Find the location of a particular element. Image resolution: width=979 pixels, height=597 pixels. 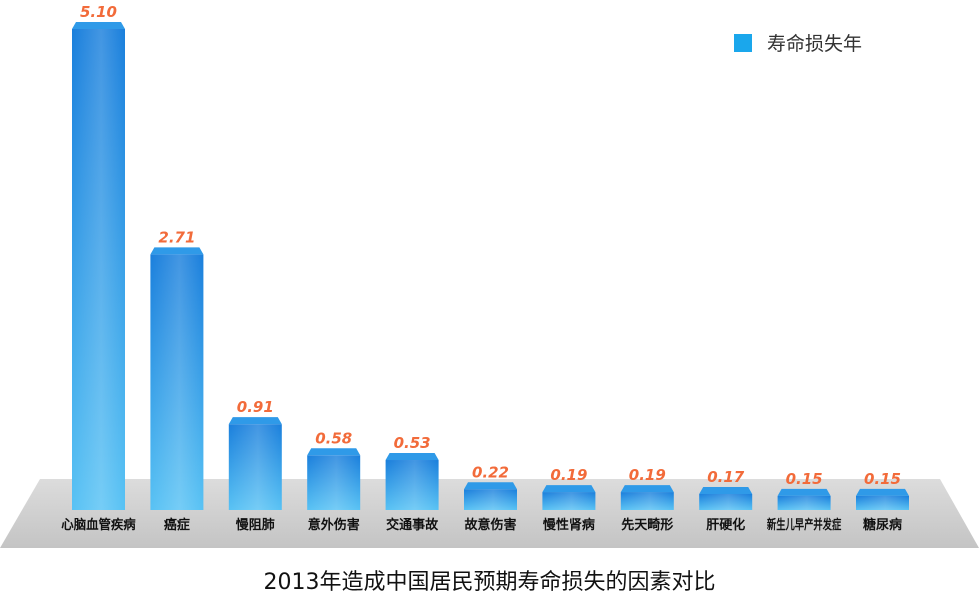

legend: 寿命损失年 is located at coordinates (798, 44).